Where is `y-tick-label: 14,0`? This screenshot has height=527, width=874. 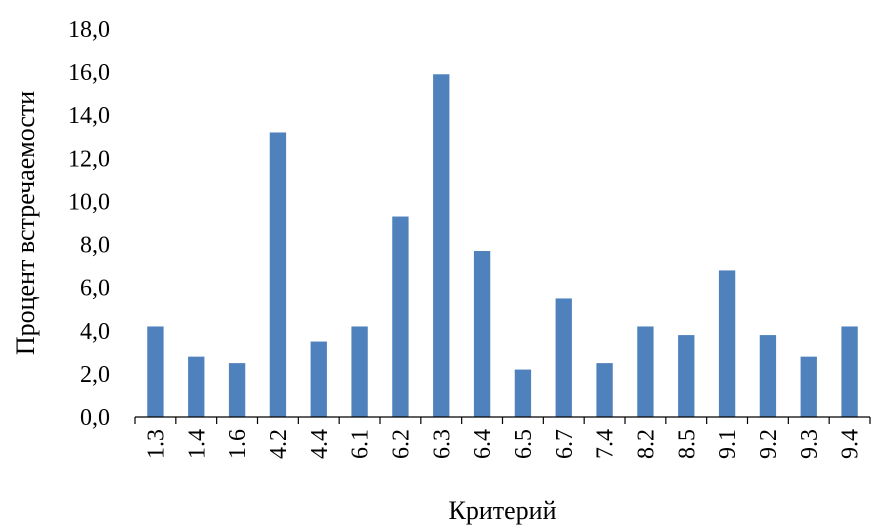 y-tick-label: 14,0 is located at coordinates (89, 116).